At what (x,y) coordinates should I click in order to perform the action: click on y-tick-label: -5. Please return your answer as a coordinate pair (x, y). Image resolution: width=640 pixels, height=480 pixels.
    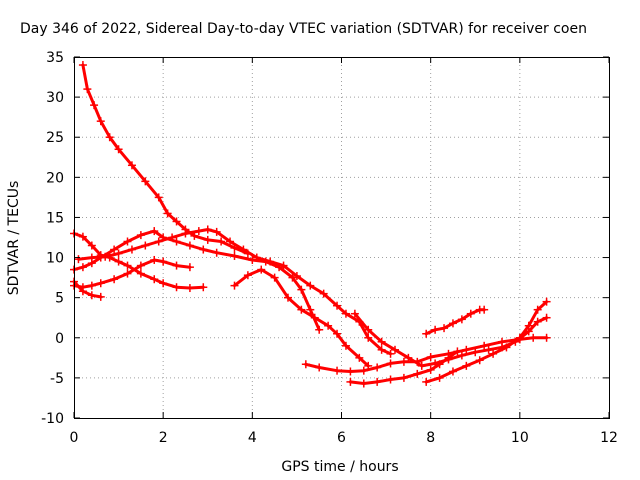
    Looking at the image, I should click on (57, 379).